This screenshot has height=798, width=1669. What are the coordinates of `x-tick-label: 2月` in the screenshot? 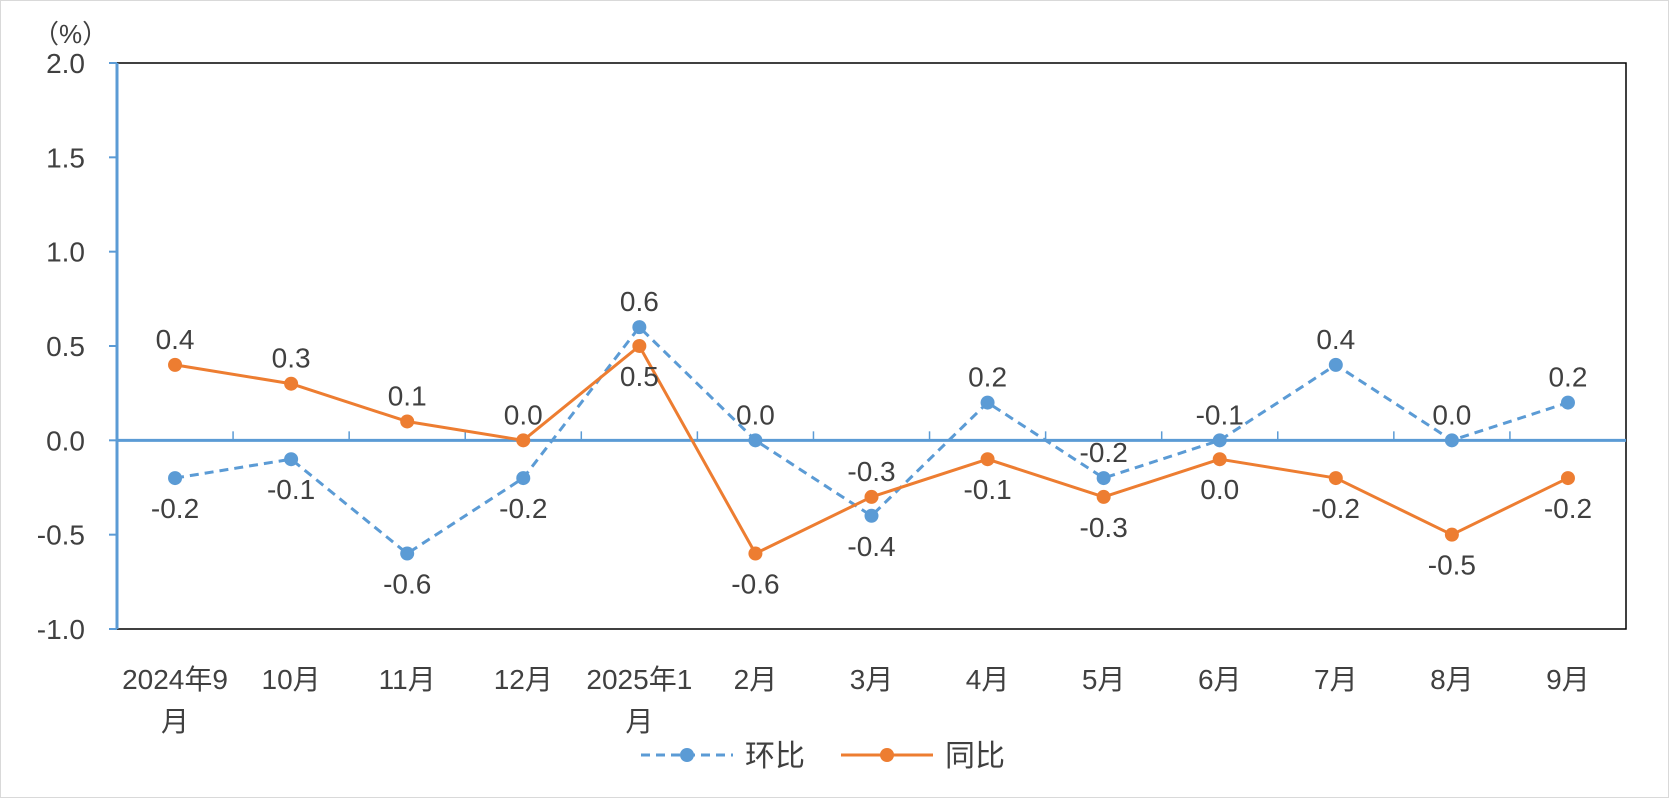 It's located at (756, 679).